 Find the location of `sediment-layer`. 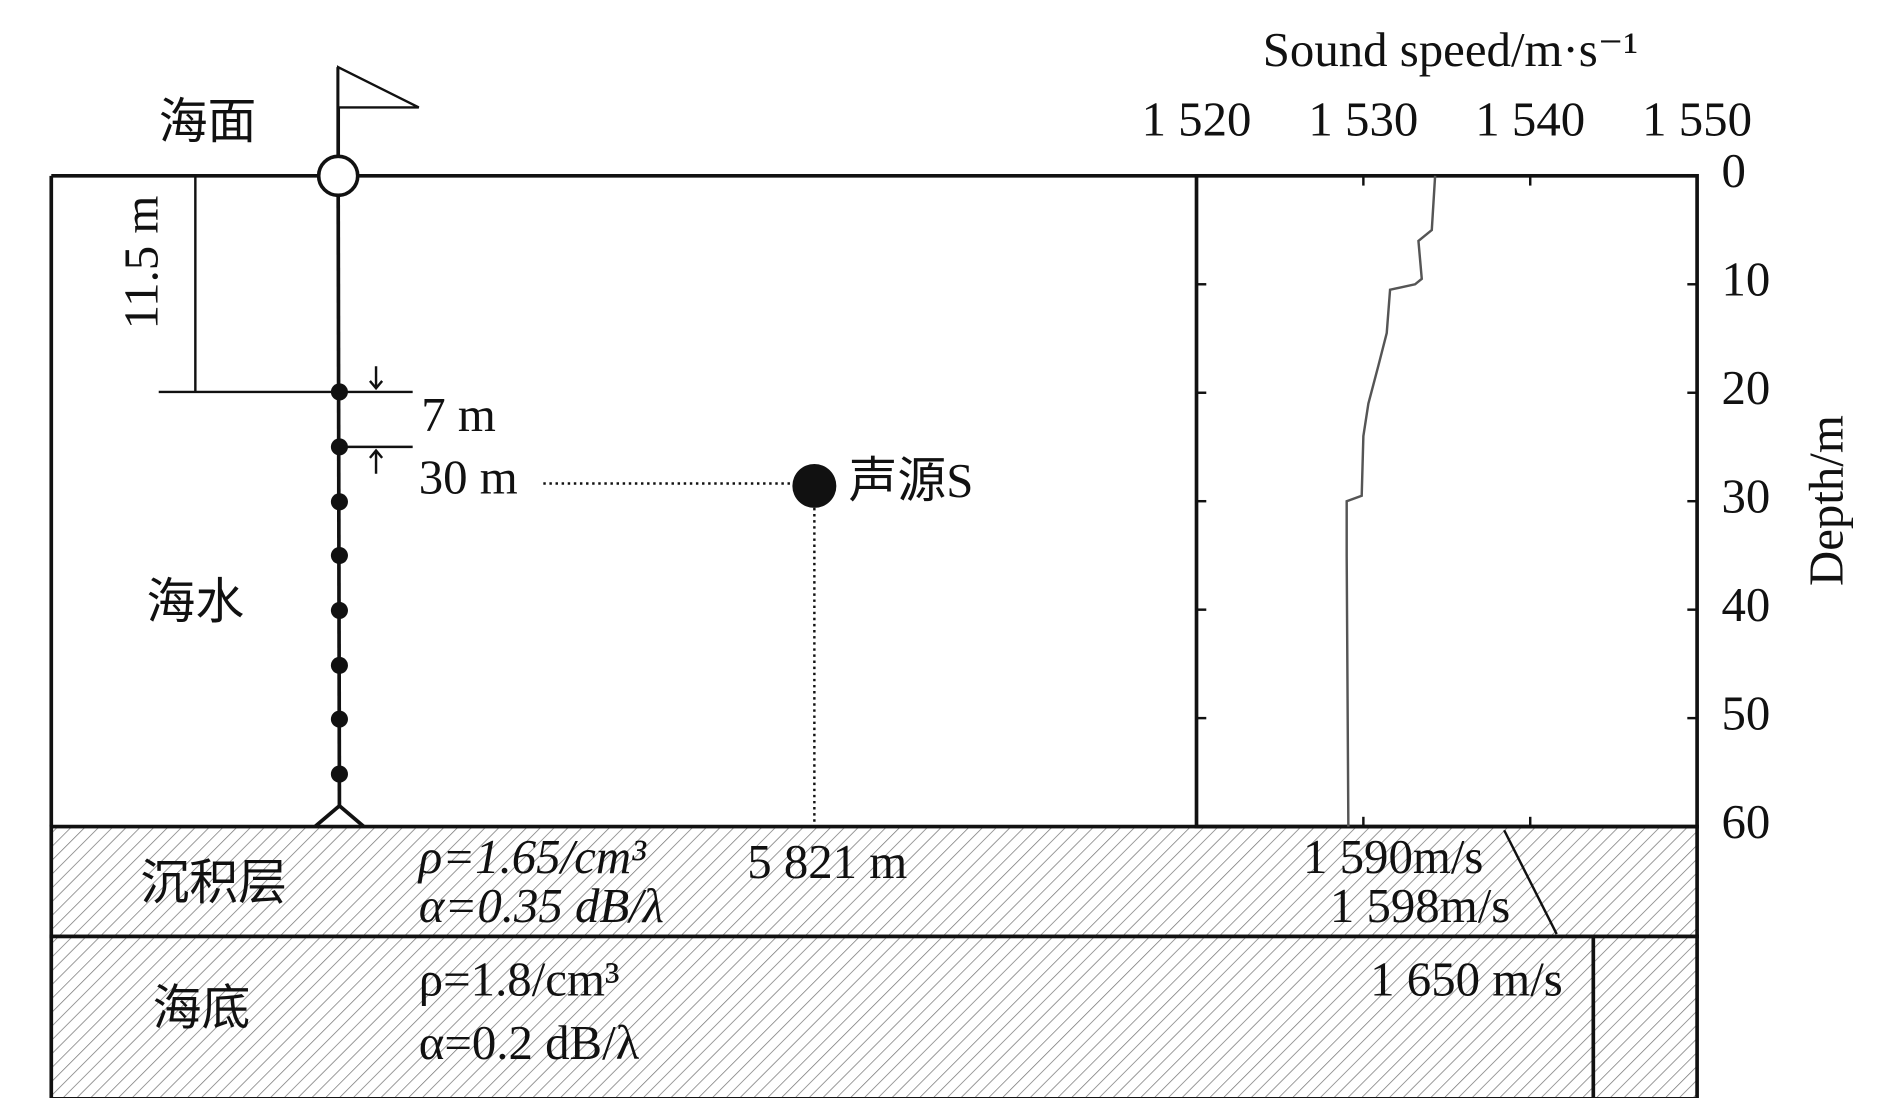

sediment-layer is located at coordinates (874, 881).